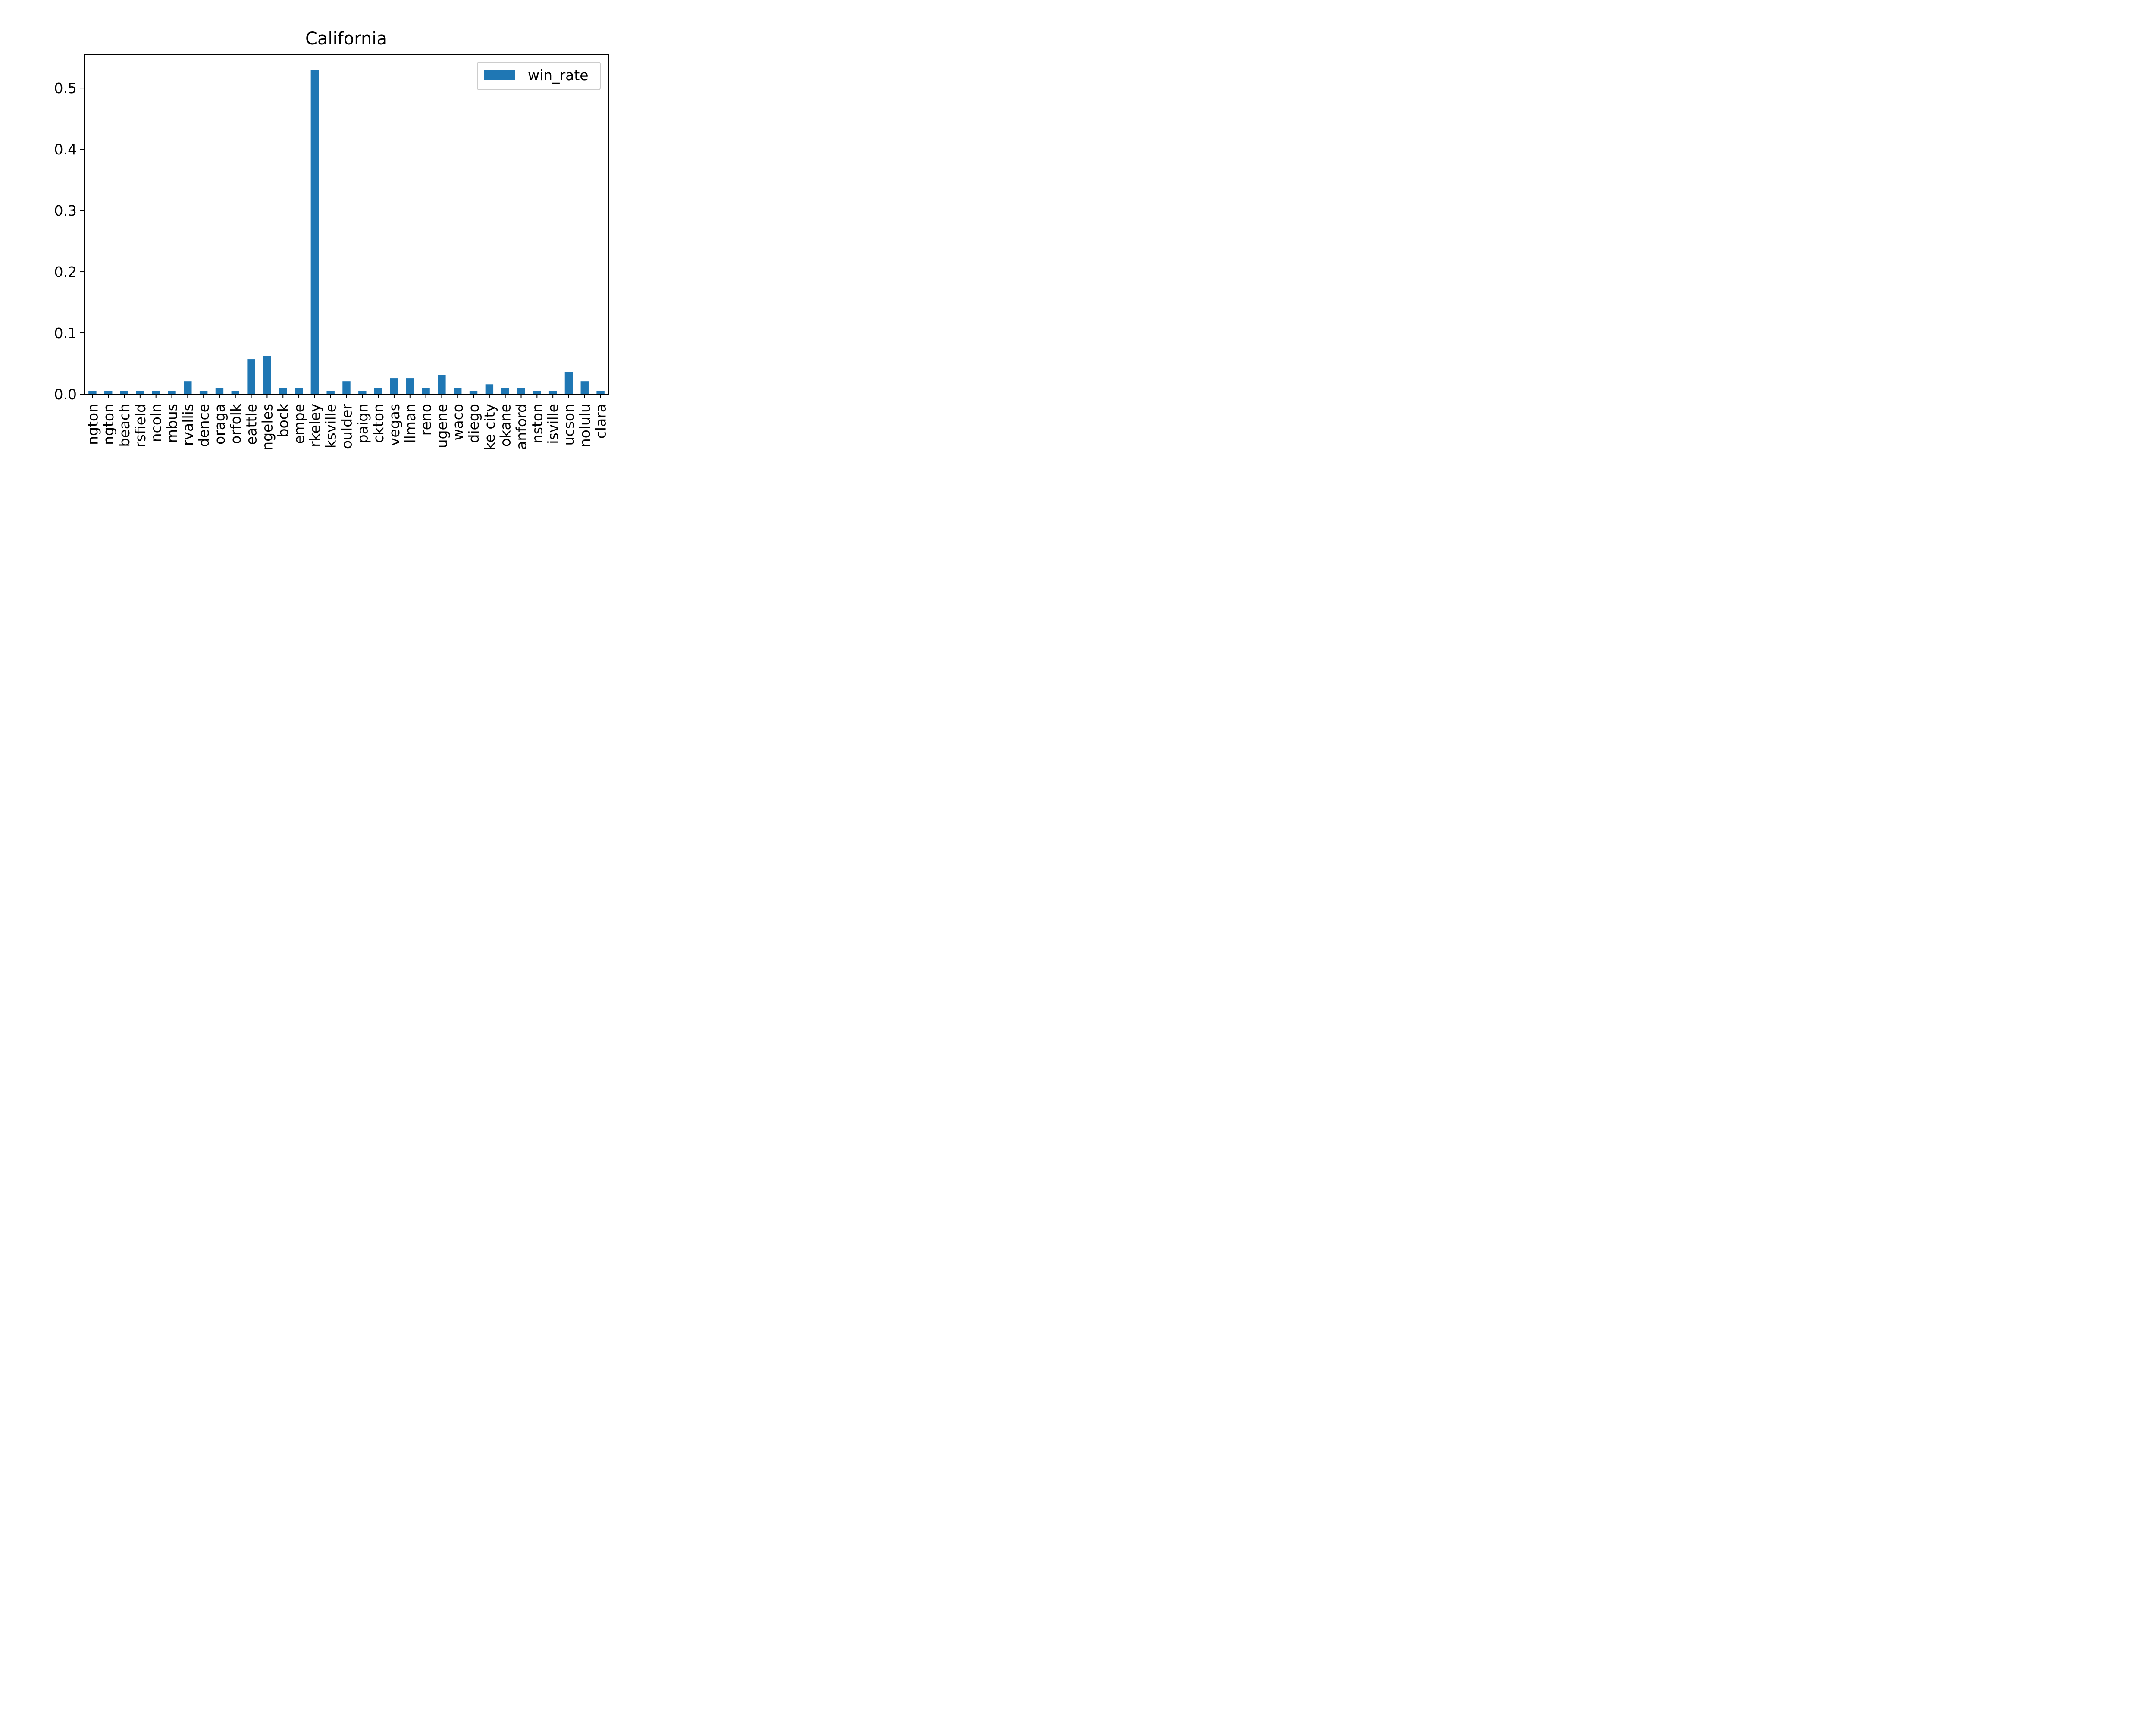 Image resolution: width=2156 pixels, height=1725 pixels. I want to click on x-tick-label: diego, so click(473, 423).